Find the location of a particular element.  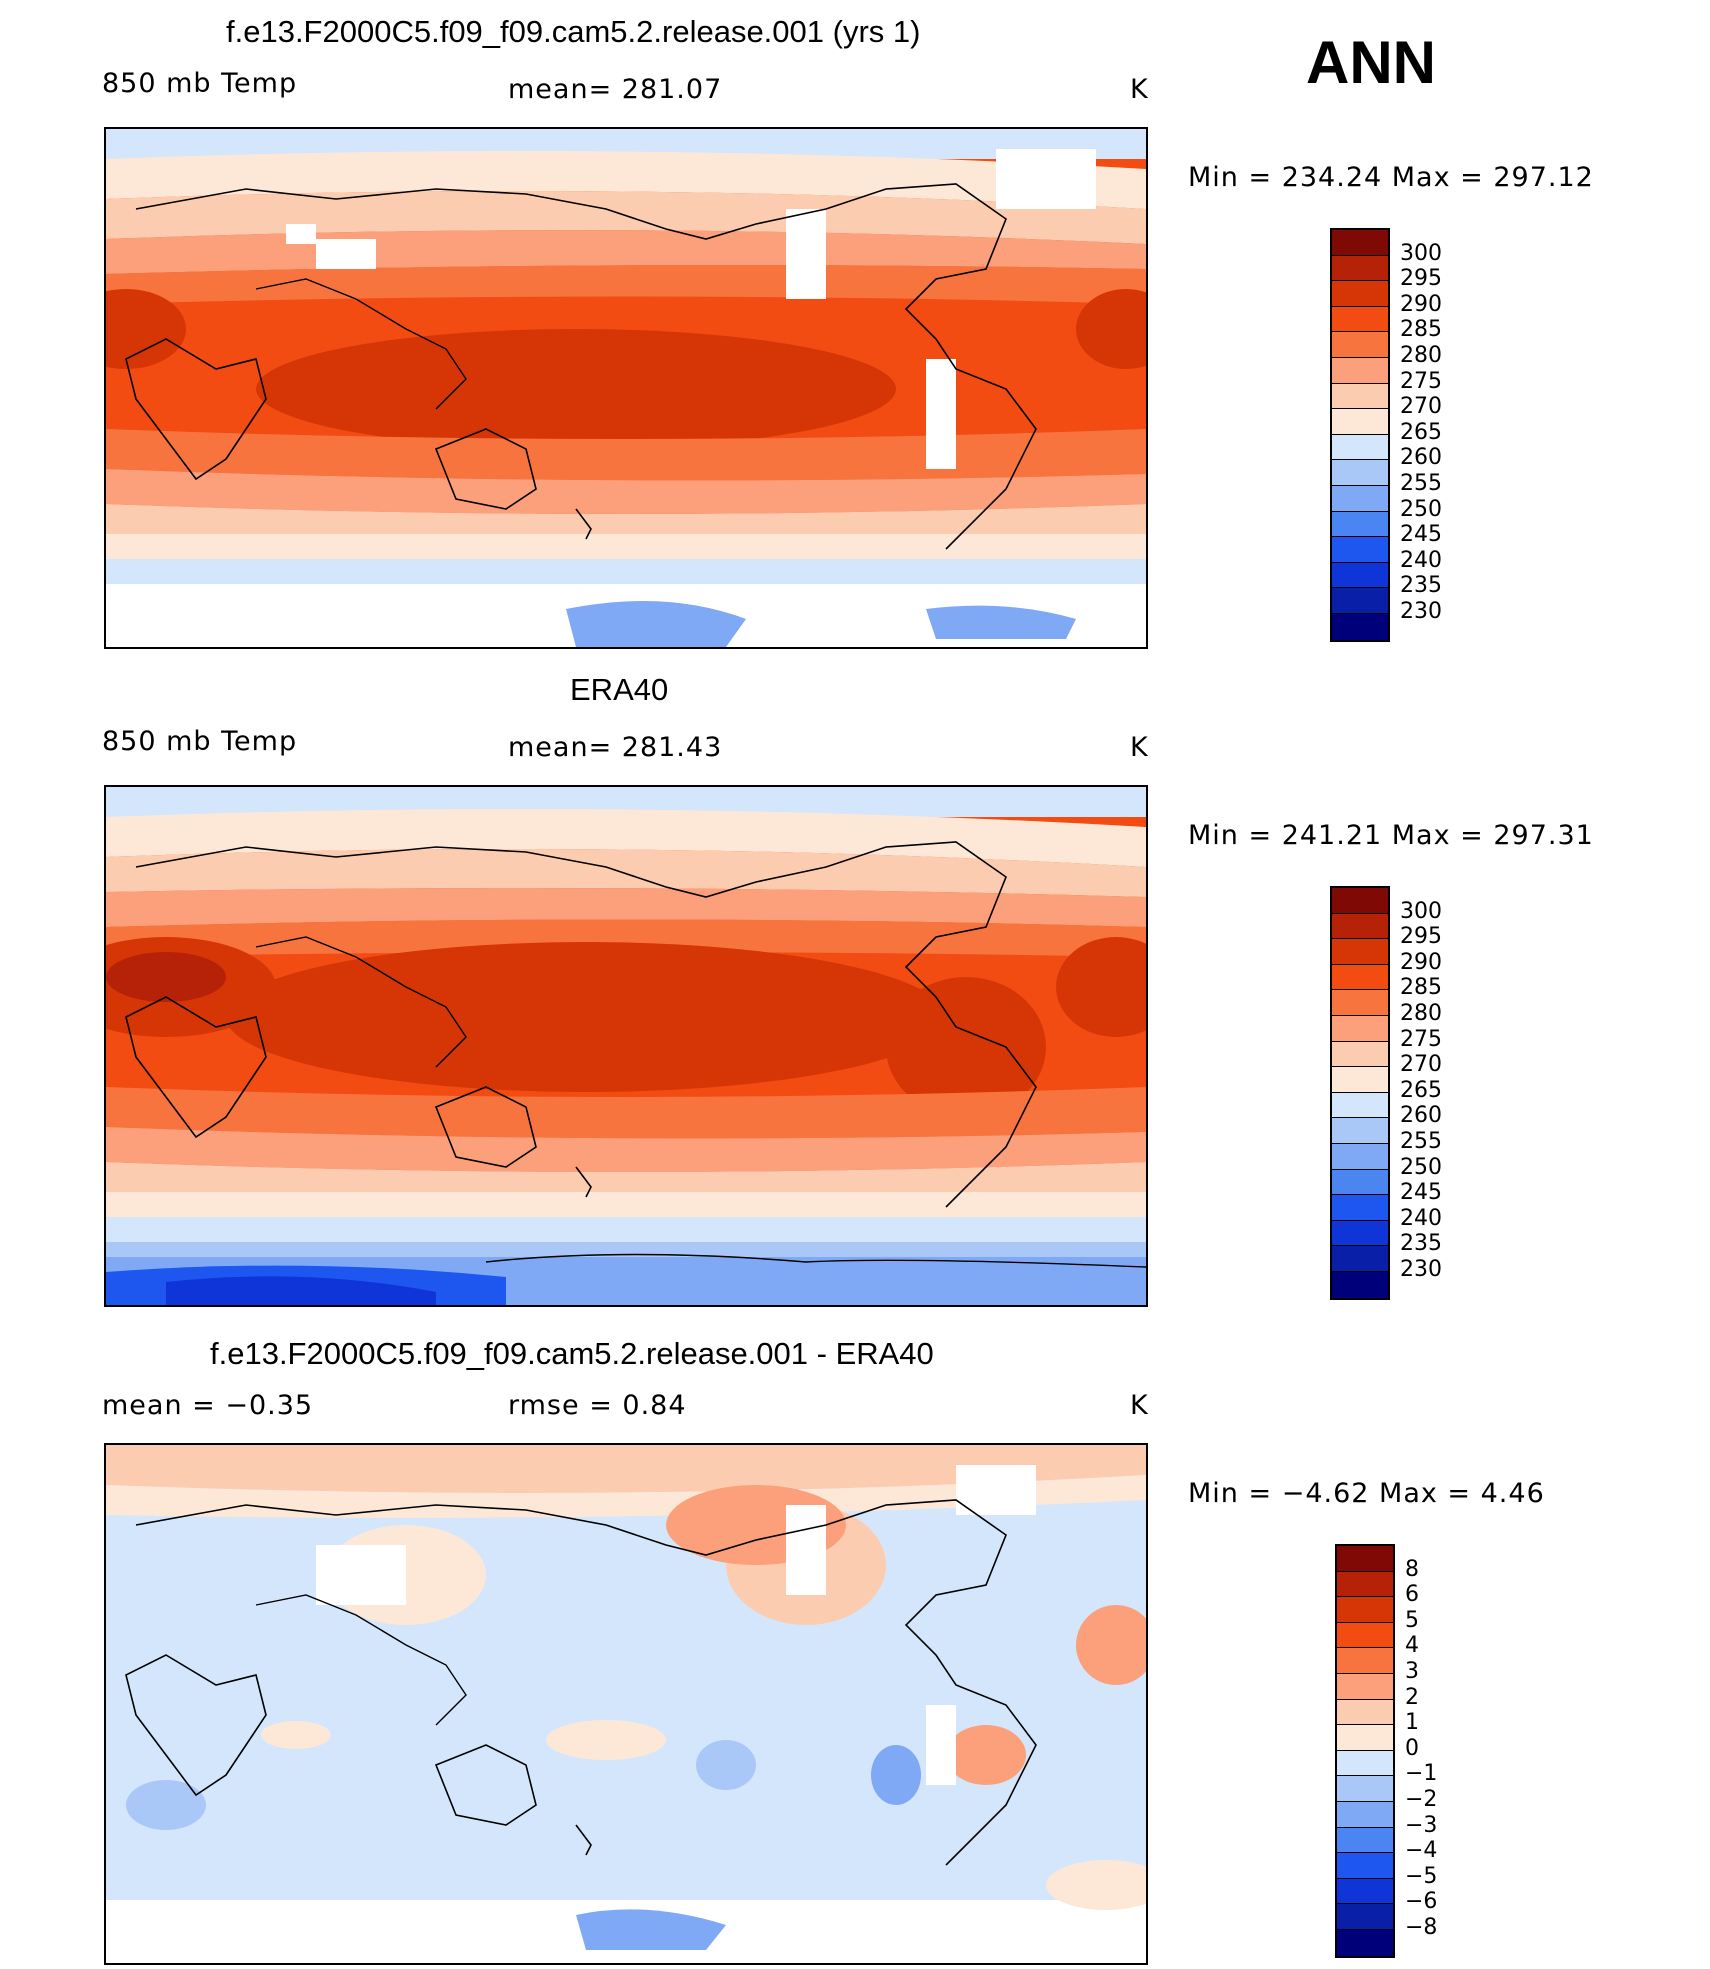

panel2-mean-label: mean= 281.43 is located at coordinates (615, 747).